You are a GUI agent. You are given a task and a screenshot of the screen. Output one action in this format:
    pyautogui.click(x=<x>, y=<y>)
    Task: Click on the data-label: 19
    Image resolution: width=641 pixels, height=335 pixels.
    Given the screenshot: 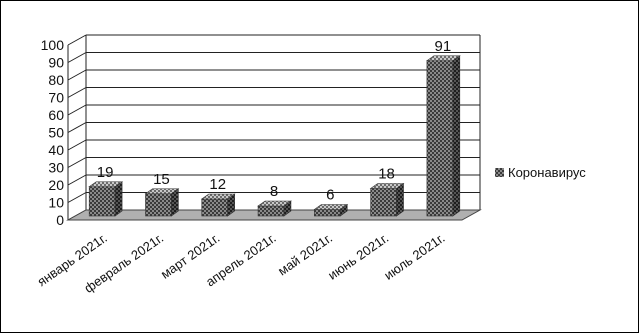 What is the action you would take?
    pyautogui.click(x=105, y=172)
    